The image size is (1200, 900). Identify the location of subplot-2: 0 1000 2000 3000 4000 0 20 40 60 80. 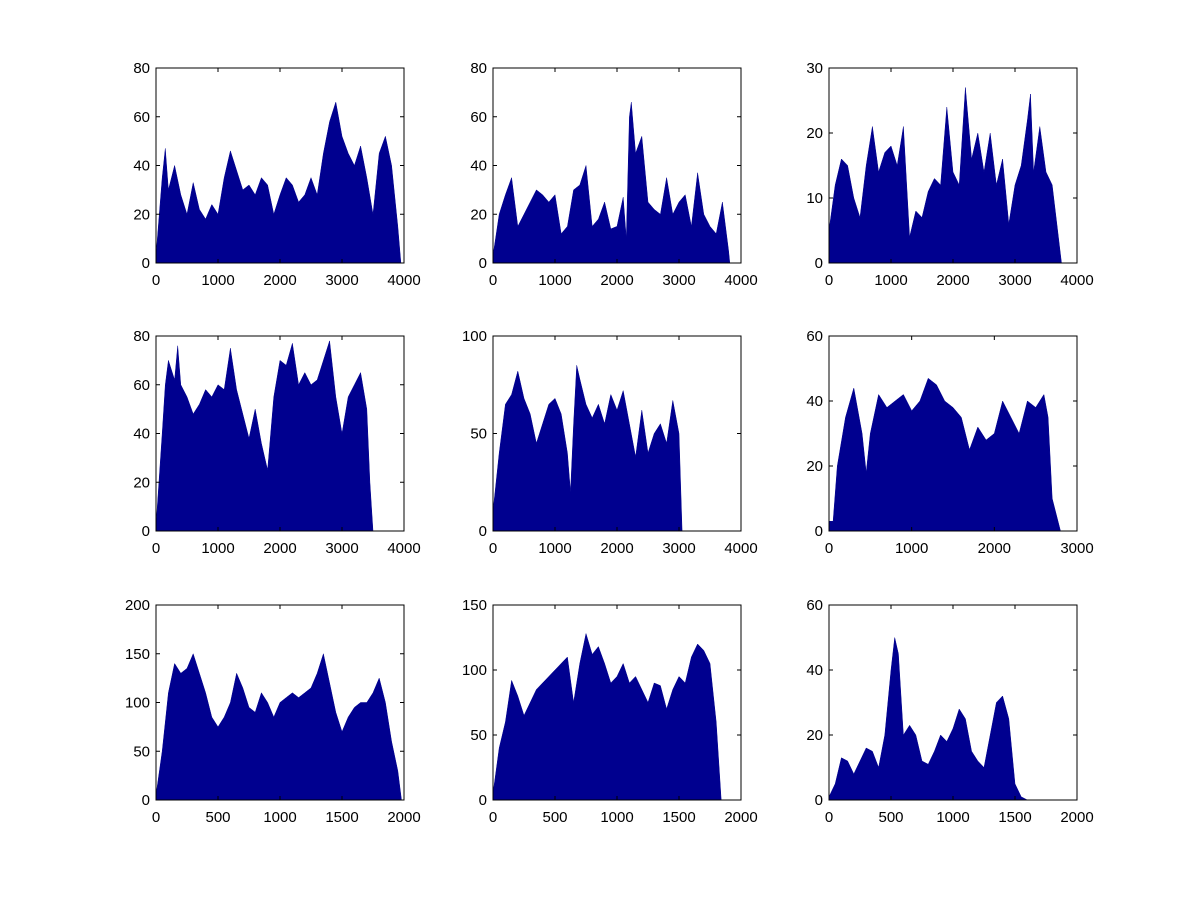
(613, 174).